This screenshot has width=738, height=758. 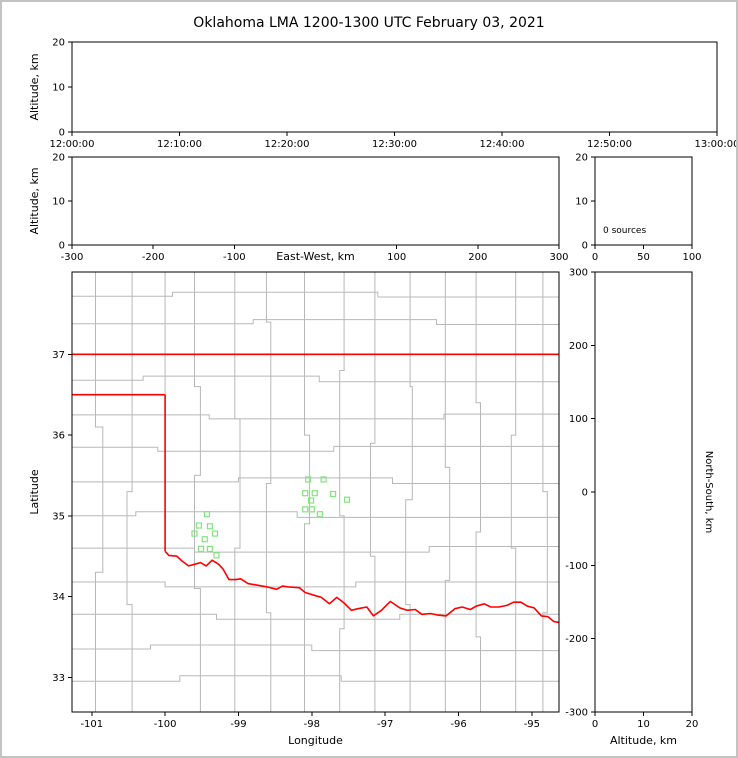 What do you see at coordinates (643, 492) in the screenshot?
I see `ns-height-frame` at bounding box center [643, 492].